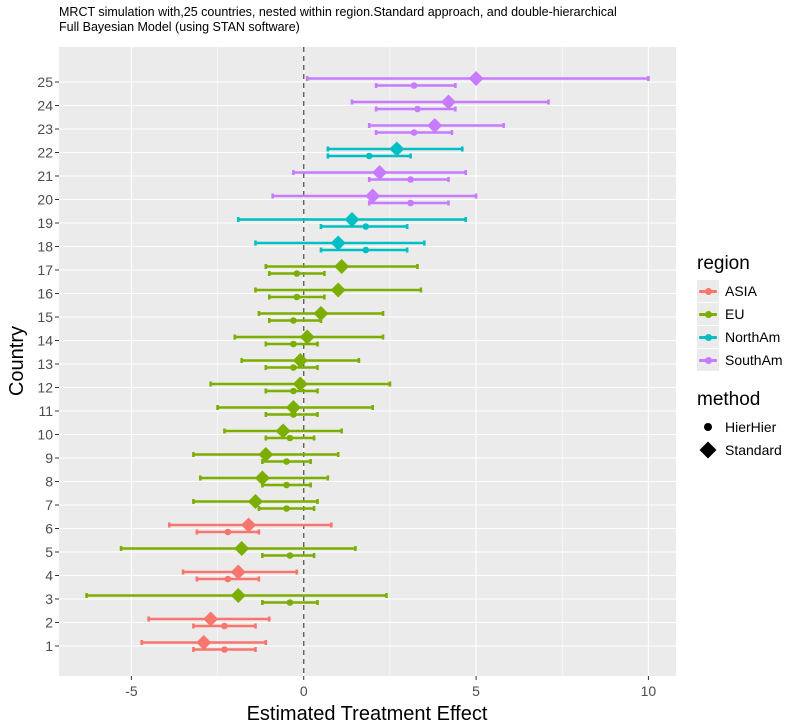 The image size is (806, 727). Describe the element at coordinates (45, 435) in the screenshot. I see `y-tick-label: 10` at that location.